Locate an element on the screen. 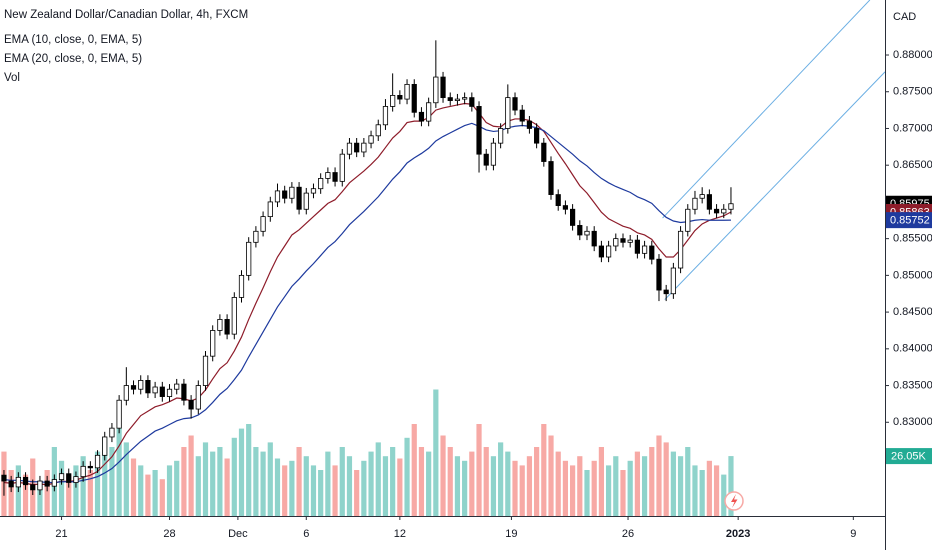 This screenshot has width=932, height=550. x-tick-label: 9 is located at coordinates (853, 534).